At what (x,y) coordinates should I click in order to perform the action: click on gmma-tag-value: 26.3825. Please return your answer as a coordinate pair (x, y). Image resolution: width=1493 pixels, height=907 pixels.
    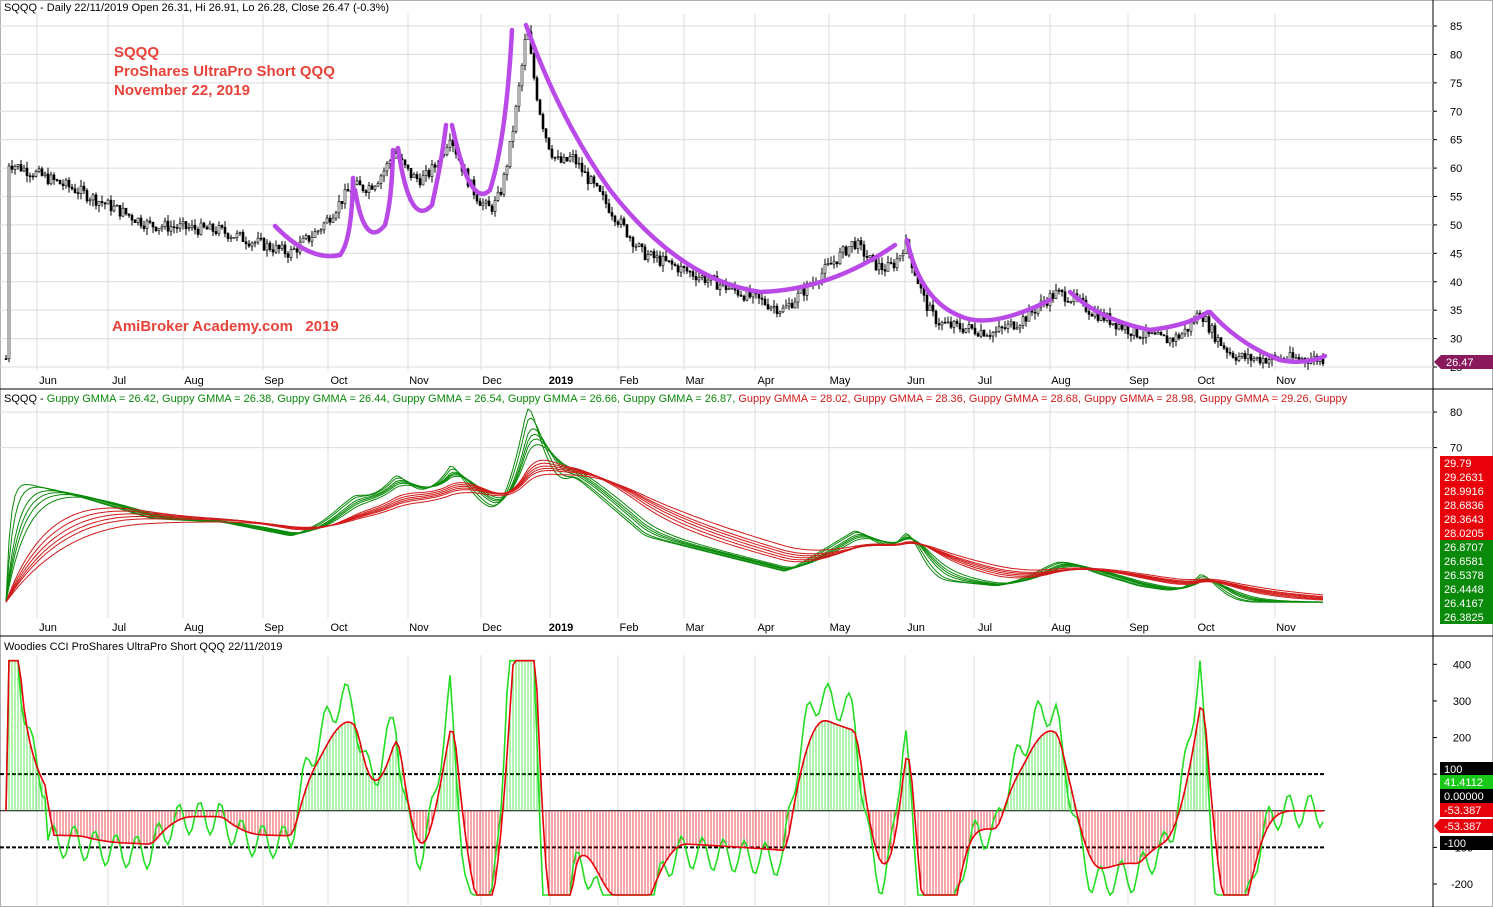
    Looking at the image, I should click on (1464, 618).